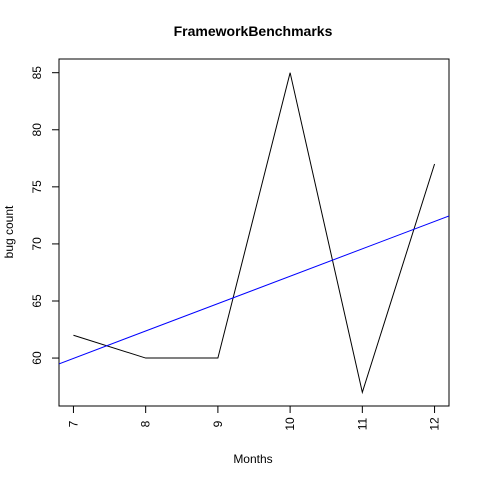 The width and height of the screenshot is (480, 480). I want to click on chart-title: FrameworkBenchmarks, so click(253, 31).